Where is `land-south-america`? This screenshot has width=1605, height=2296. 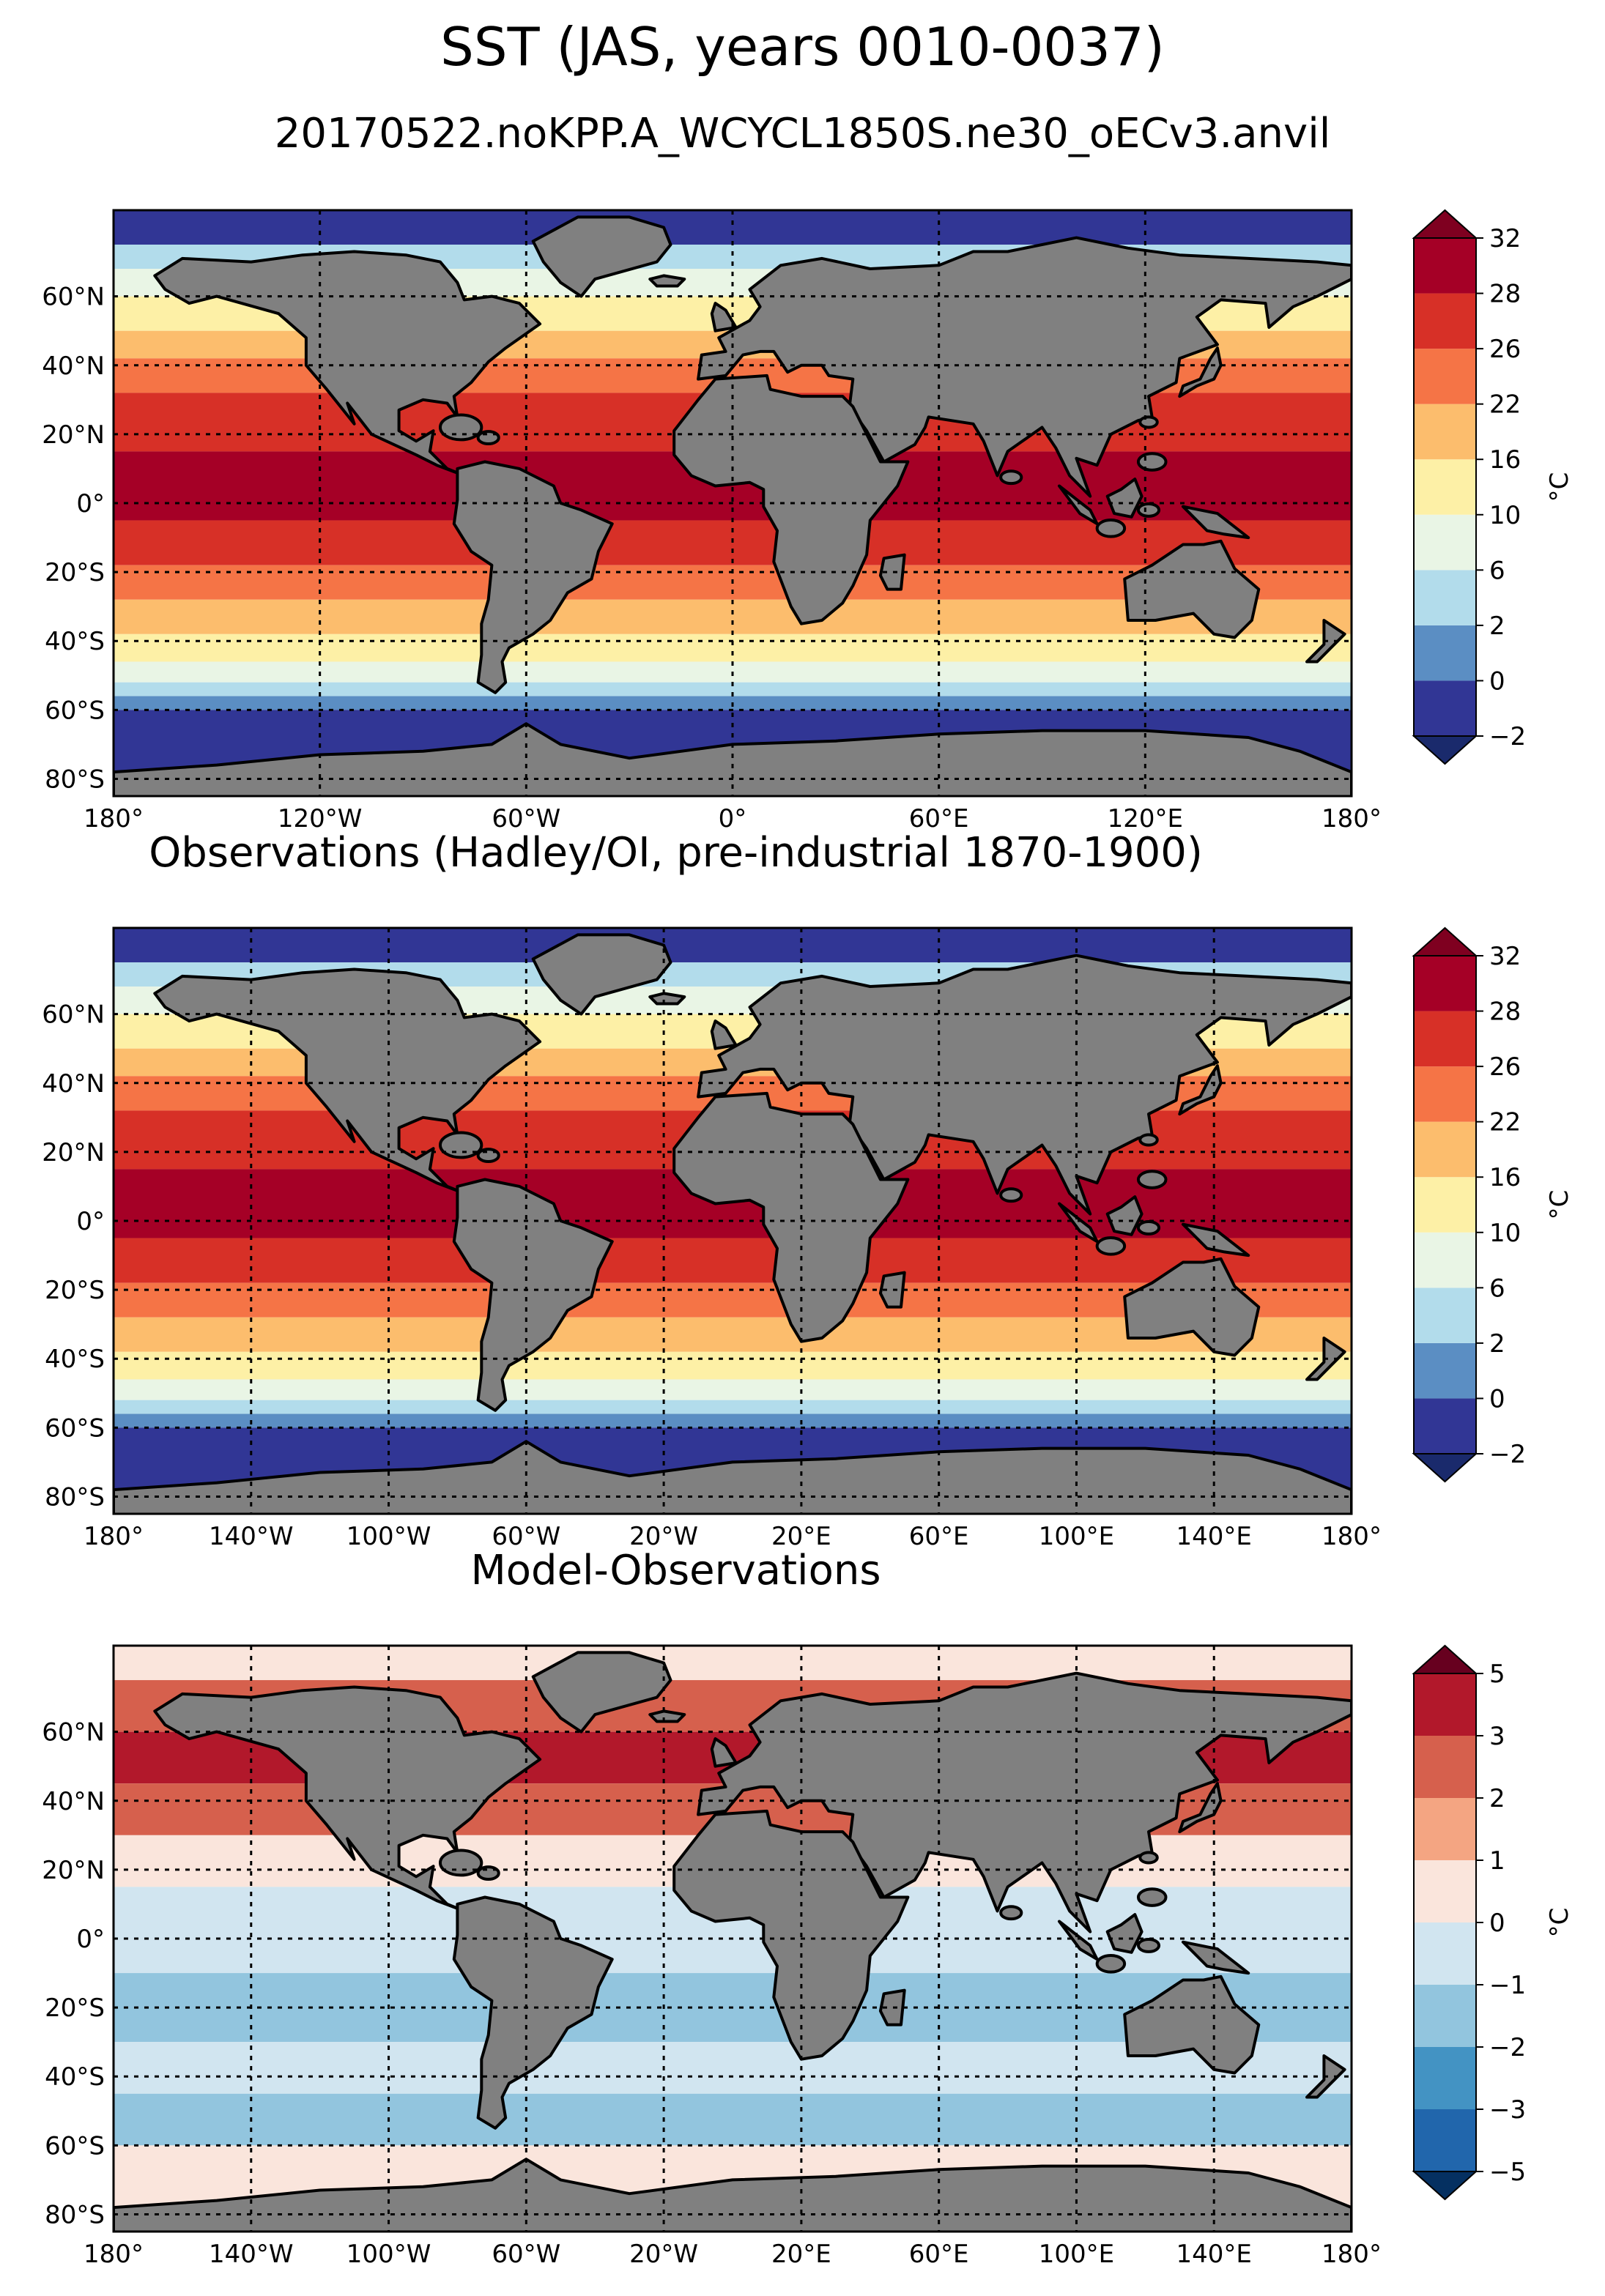
land-south-america is located at coordinates (533, 1295).